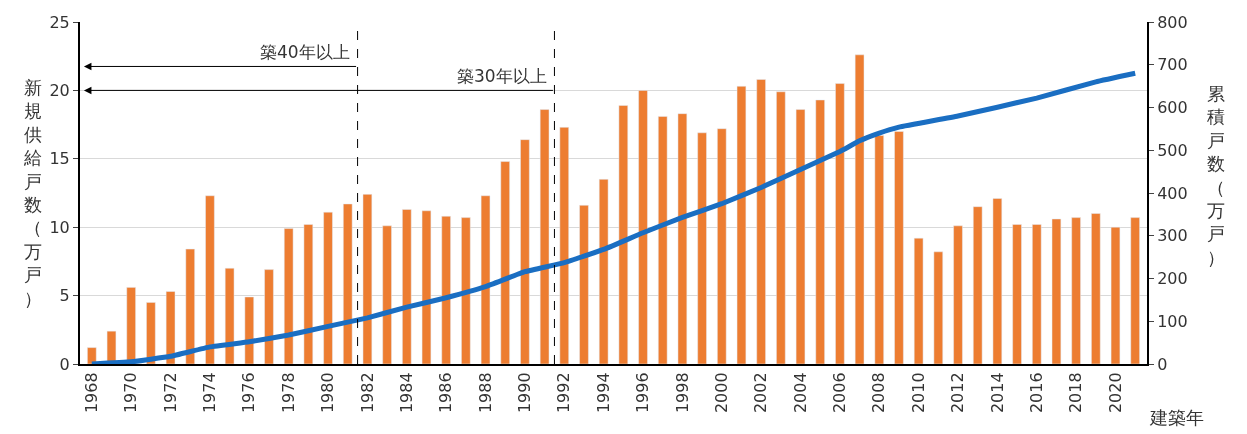 This screenshot has width=1247, height=434. What do you see at coordinates (997, 393) in the screenshot?
I see `x-tick-label: 2014` at bounding box center [997, 393].